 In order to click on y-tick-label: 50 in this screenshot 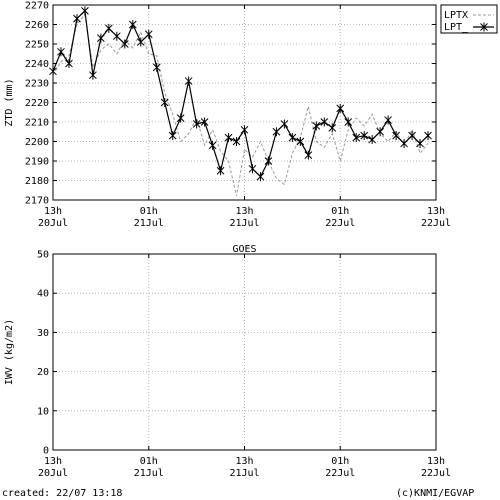, I will do `click(43, 255)`.